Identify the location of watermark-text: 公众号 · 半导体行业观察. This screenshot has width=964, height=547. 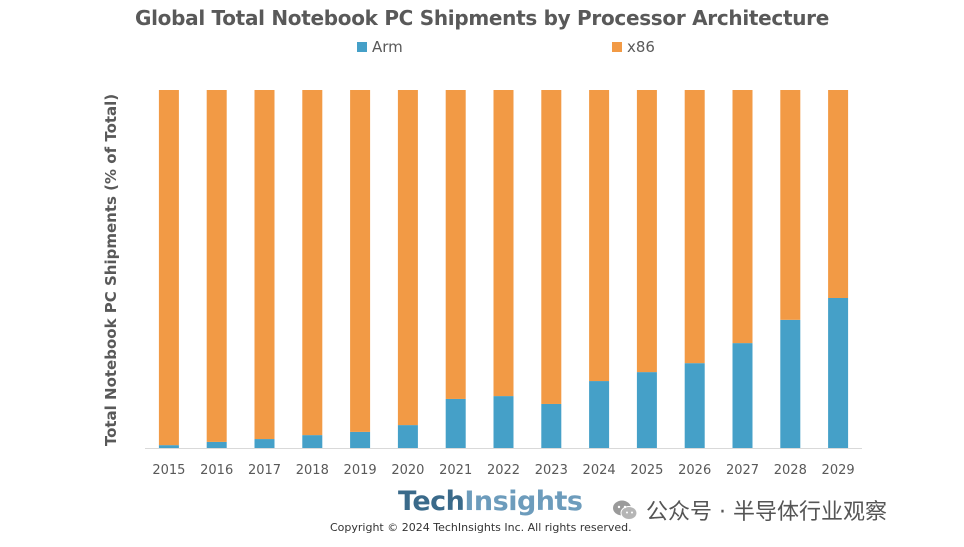
(766, 512).